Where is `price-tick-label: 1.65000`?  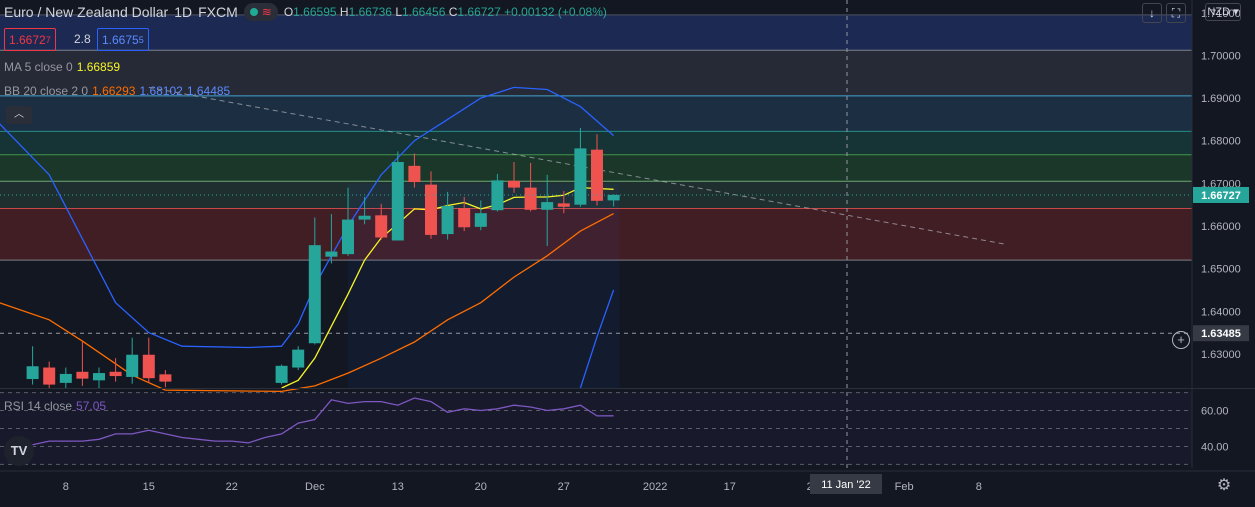 price-tick-label: 1.65000 is located at coordinates (1221, 270).